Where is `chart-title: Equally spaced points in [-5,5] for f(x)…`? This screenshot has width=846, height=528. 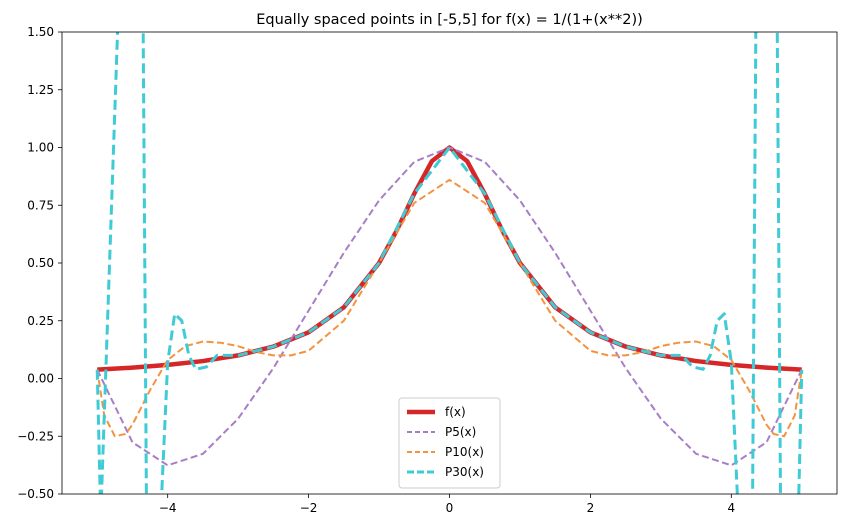 chart-title: Equally spaced points in [-5,5] for f(x)… is located at coordinates (449, 20).